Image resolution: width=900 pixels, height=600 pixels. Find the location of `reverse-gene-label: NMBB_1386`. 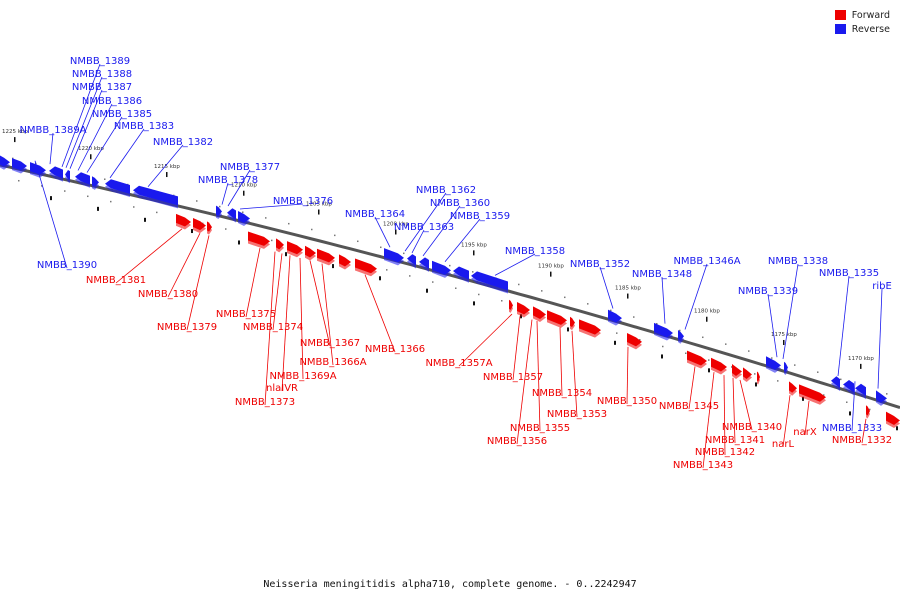

reverse-gene-label: NMBB_1386 is located at coordinates (112, 101).